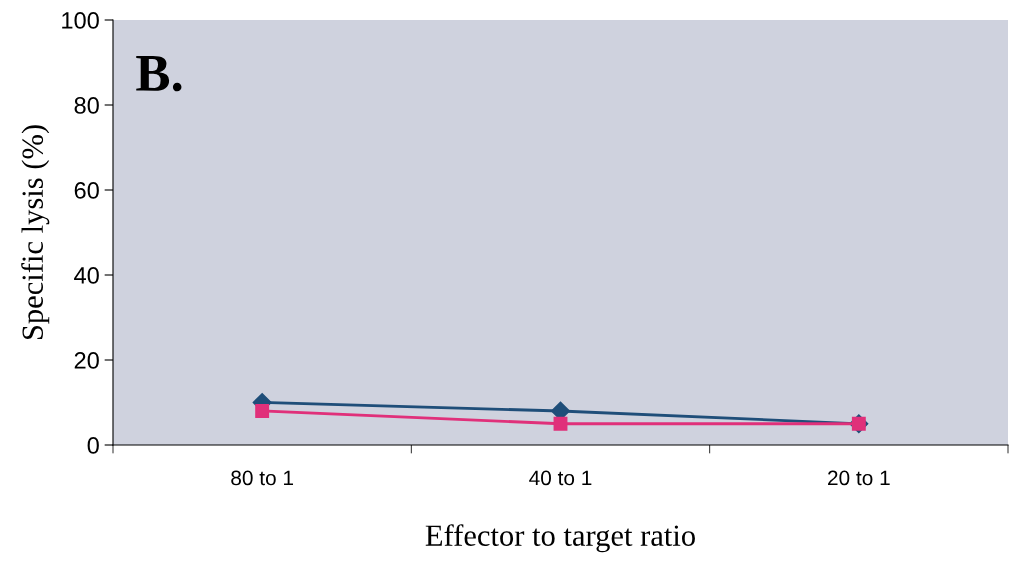  Describe the element at coordinates (86, 190) in the screenshot. I see `y-tick-label: 60` at that location.